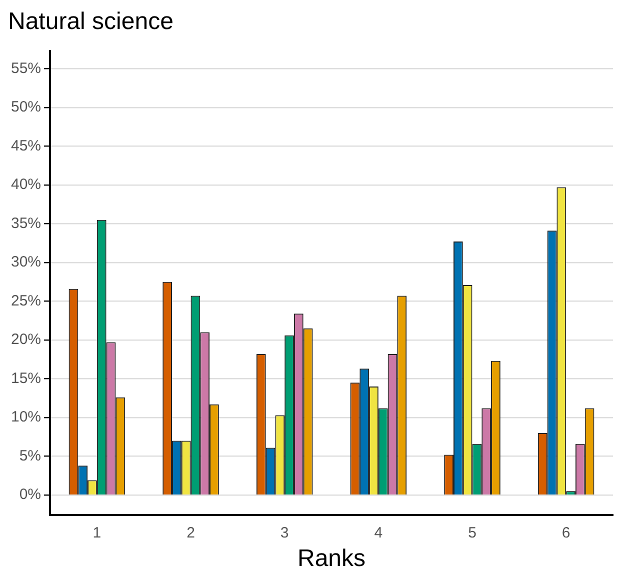  I want to click on y-tick-label: 15%, so click(26, 378).